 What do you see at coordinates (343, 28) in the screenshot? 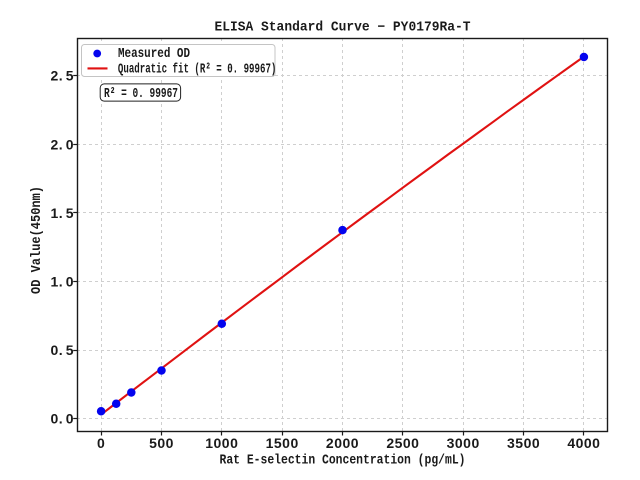
I see `svg-text:ELISA Standard Curve − PY0179R: ELISA Standard Curve − PY0179Ra-T` at bounding box center [343, 28].